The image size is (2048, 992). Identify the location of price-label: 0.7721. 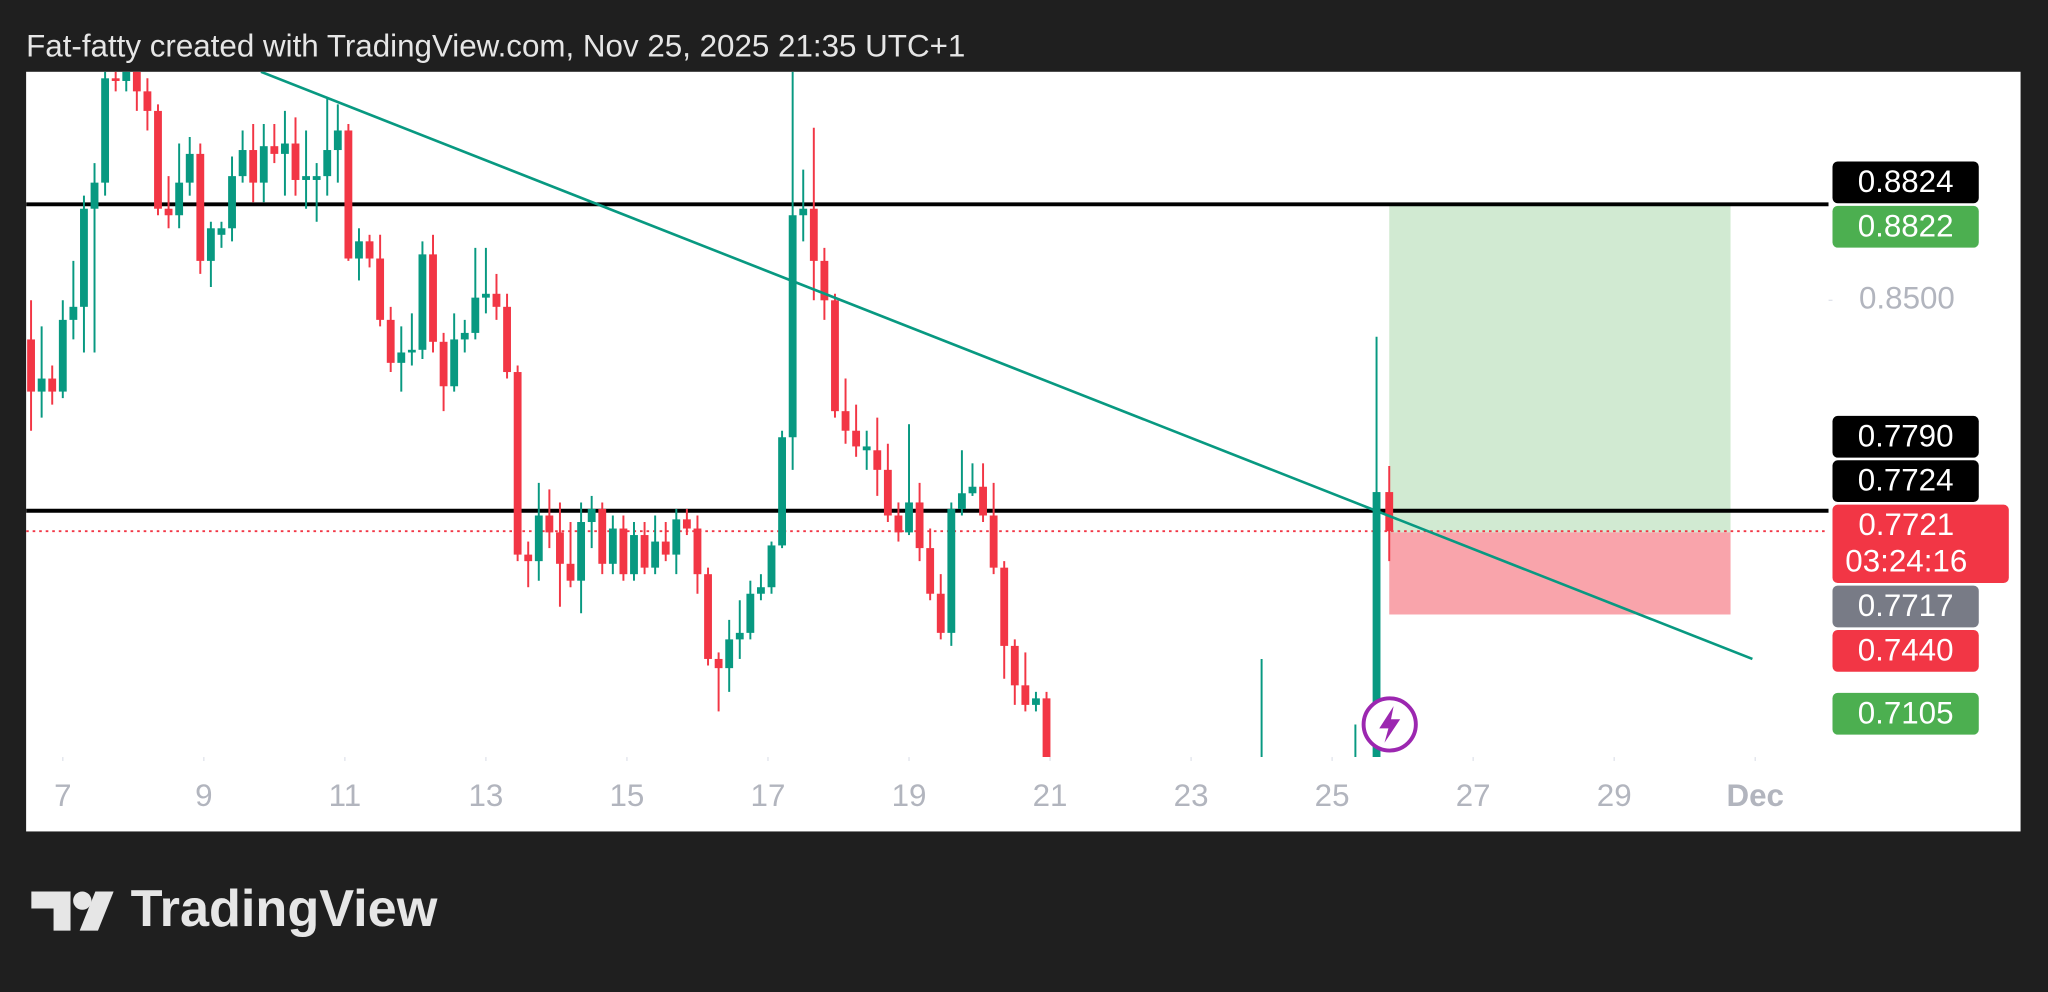
(1906, 524).